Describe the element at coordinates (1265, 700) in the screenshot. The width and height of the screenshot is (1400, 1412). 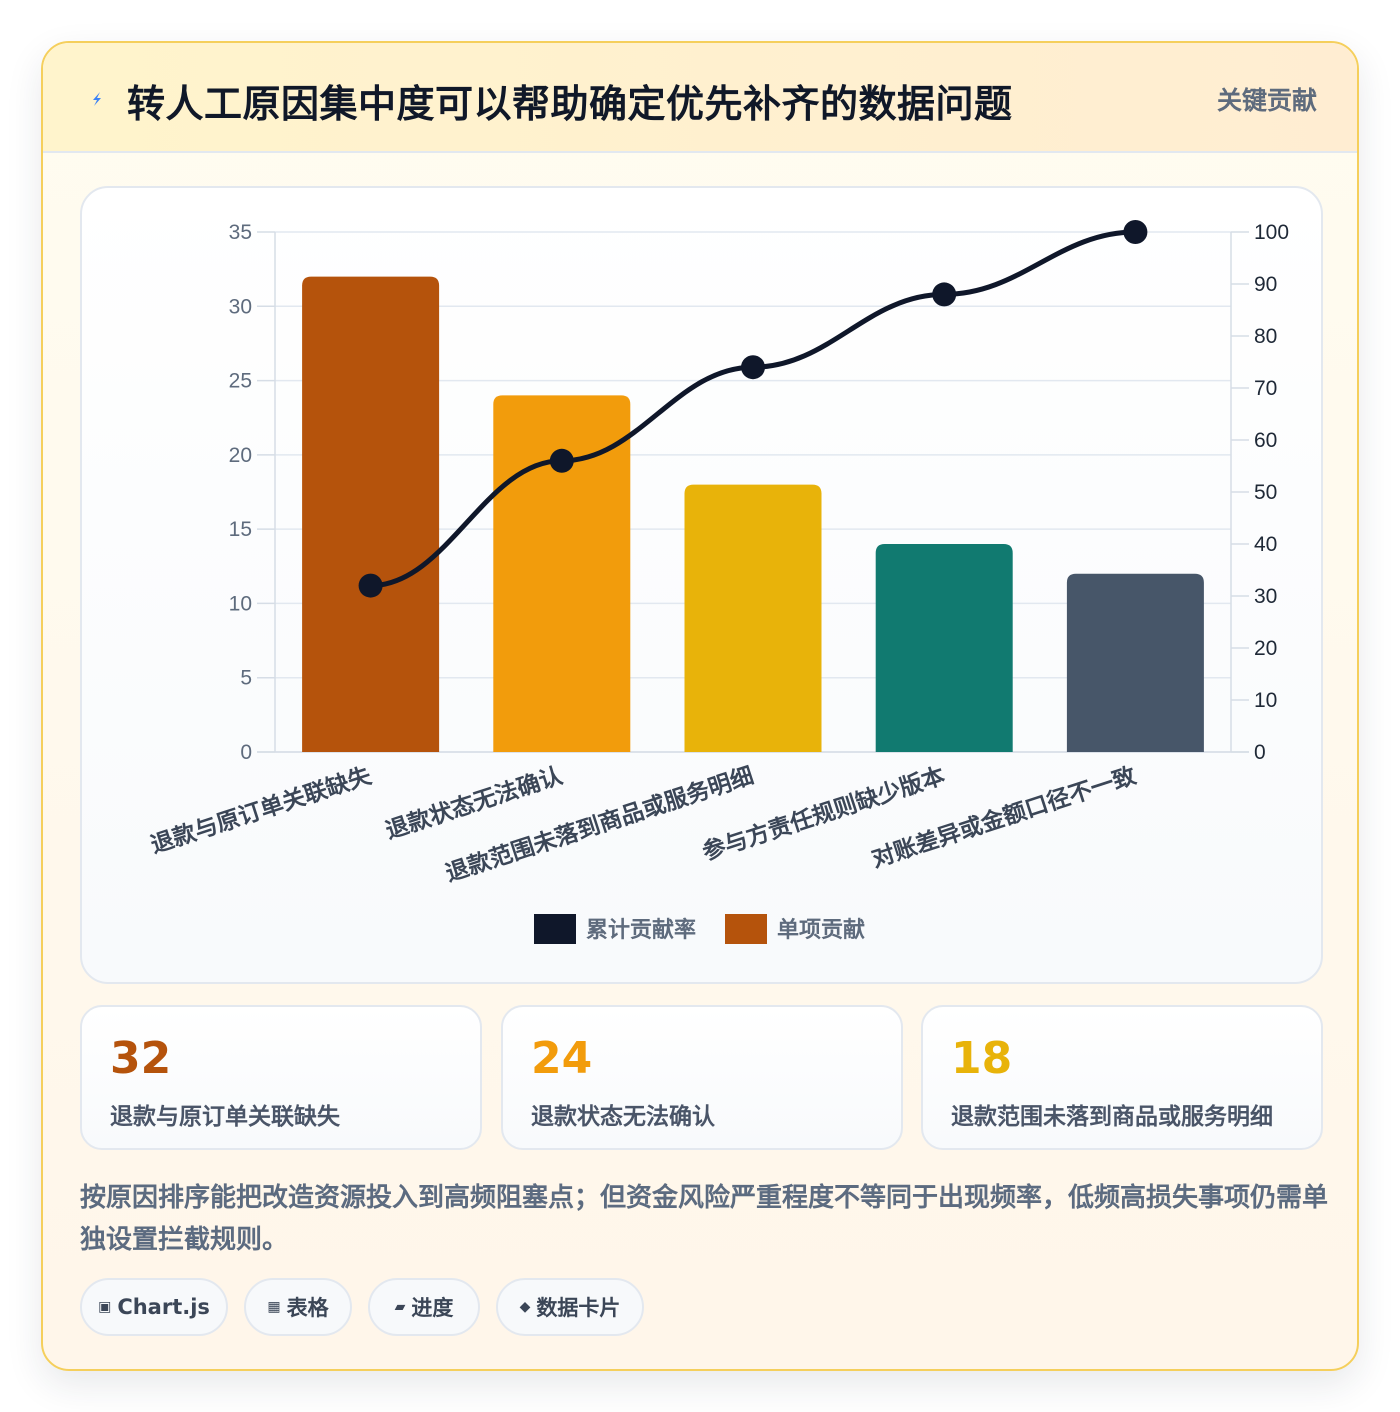
I see `y-right-tick-label: 10` at that location.